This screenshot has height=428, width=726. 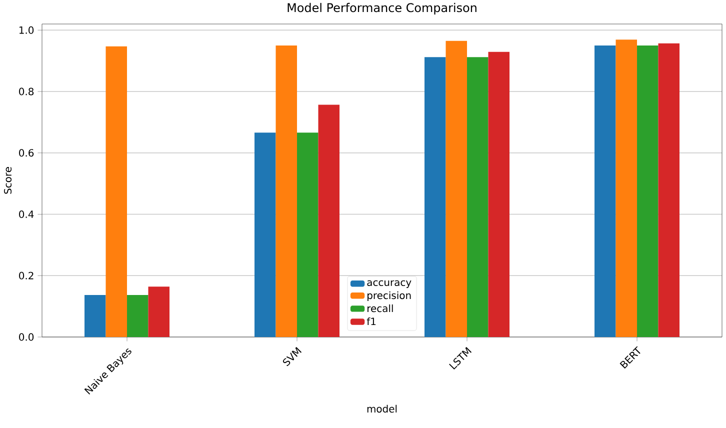 What do you see at coordinates (389, 296) in the screenshot?
I see `legend-label: precision` at bounding box center [389, 296].